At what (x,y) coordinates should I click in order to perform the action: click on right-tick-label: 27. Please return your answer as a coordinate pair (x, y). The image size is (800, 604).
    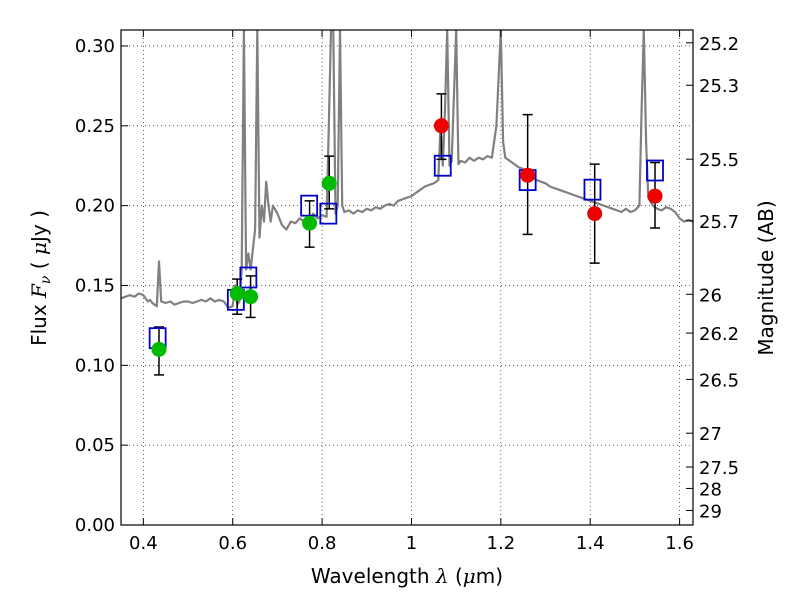
    Looking at the image, I should click on (710, 434).